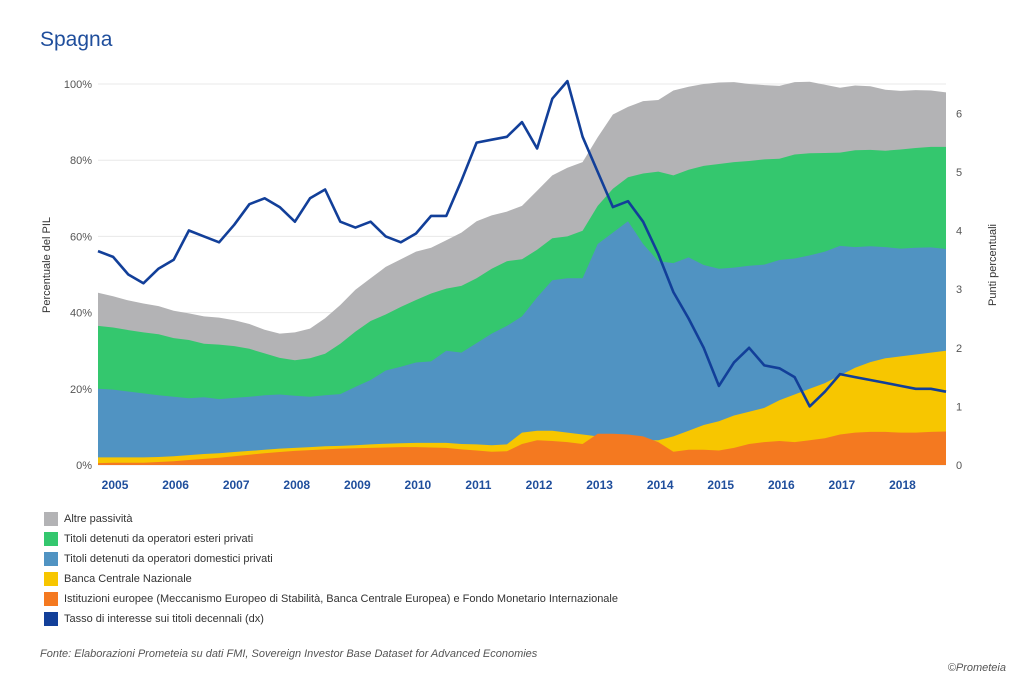 Image resolution: width=1024 pixels, height=686 pixels. What do you see at coordinates (478, 485) in the screenshot?
I see `x-tick-label: 2011` at bounding box center [478, 485].